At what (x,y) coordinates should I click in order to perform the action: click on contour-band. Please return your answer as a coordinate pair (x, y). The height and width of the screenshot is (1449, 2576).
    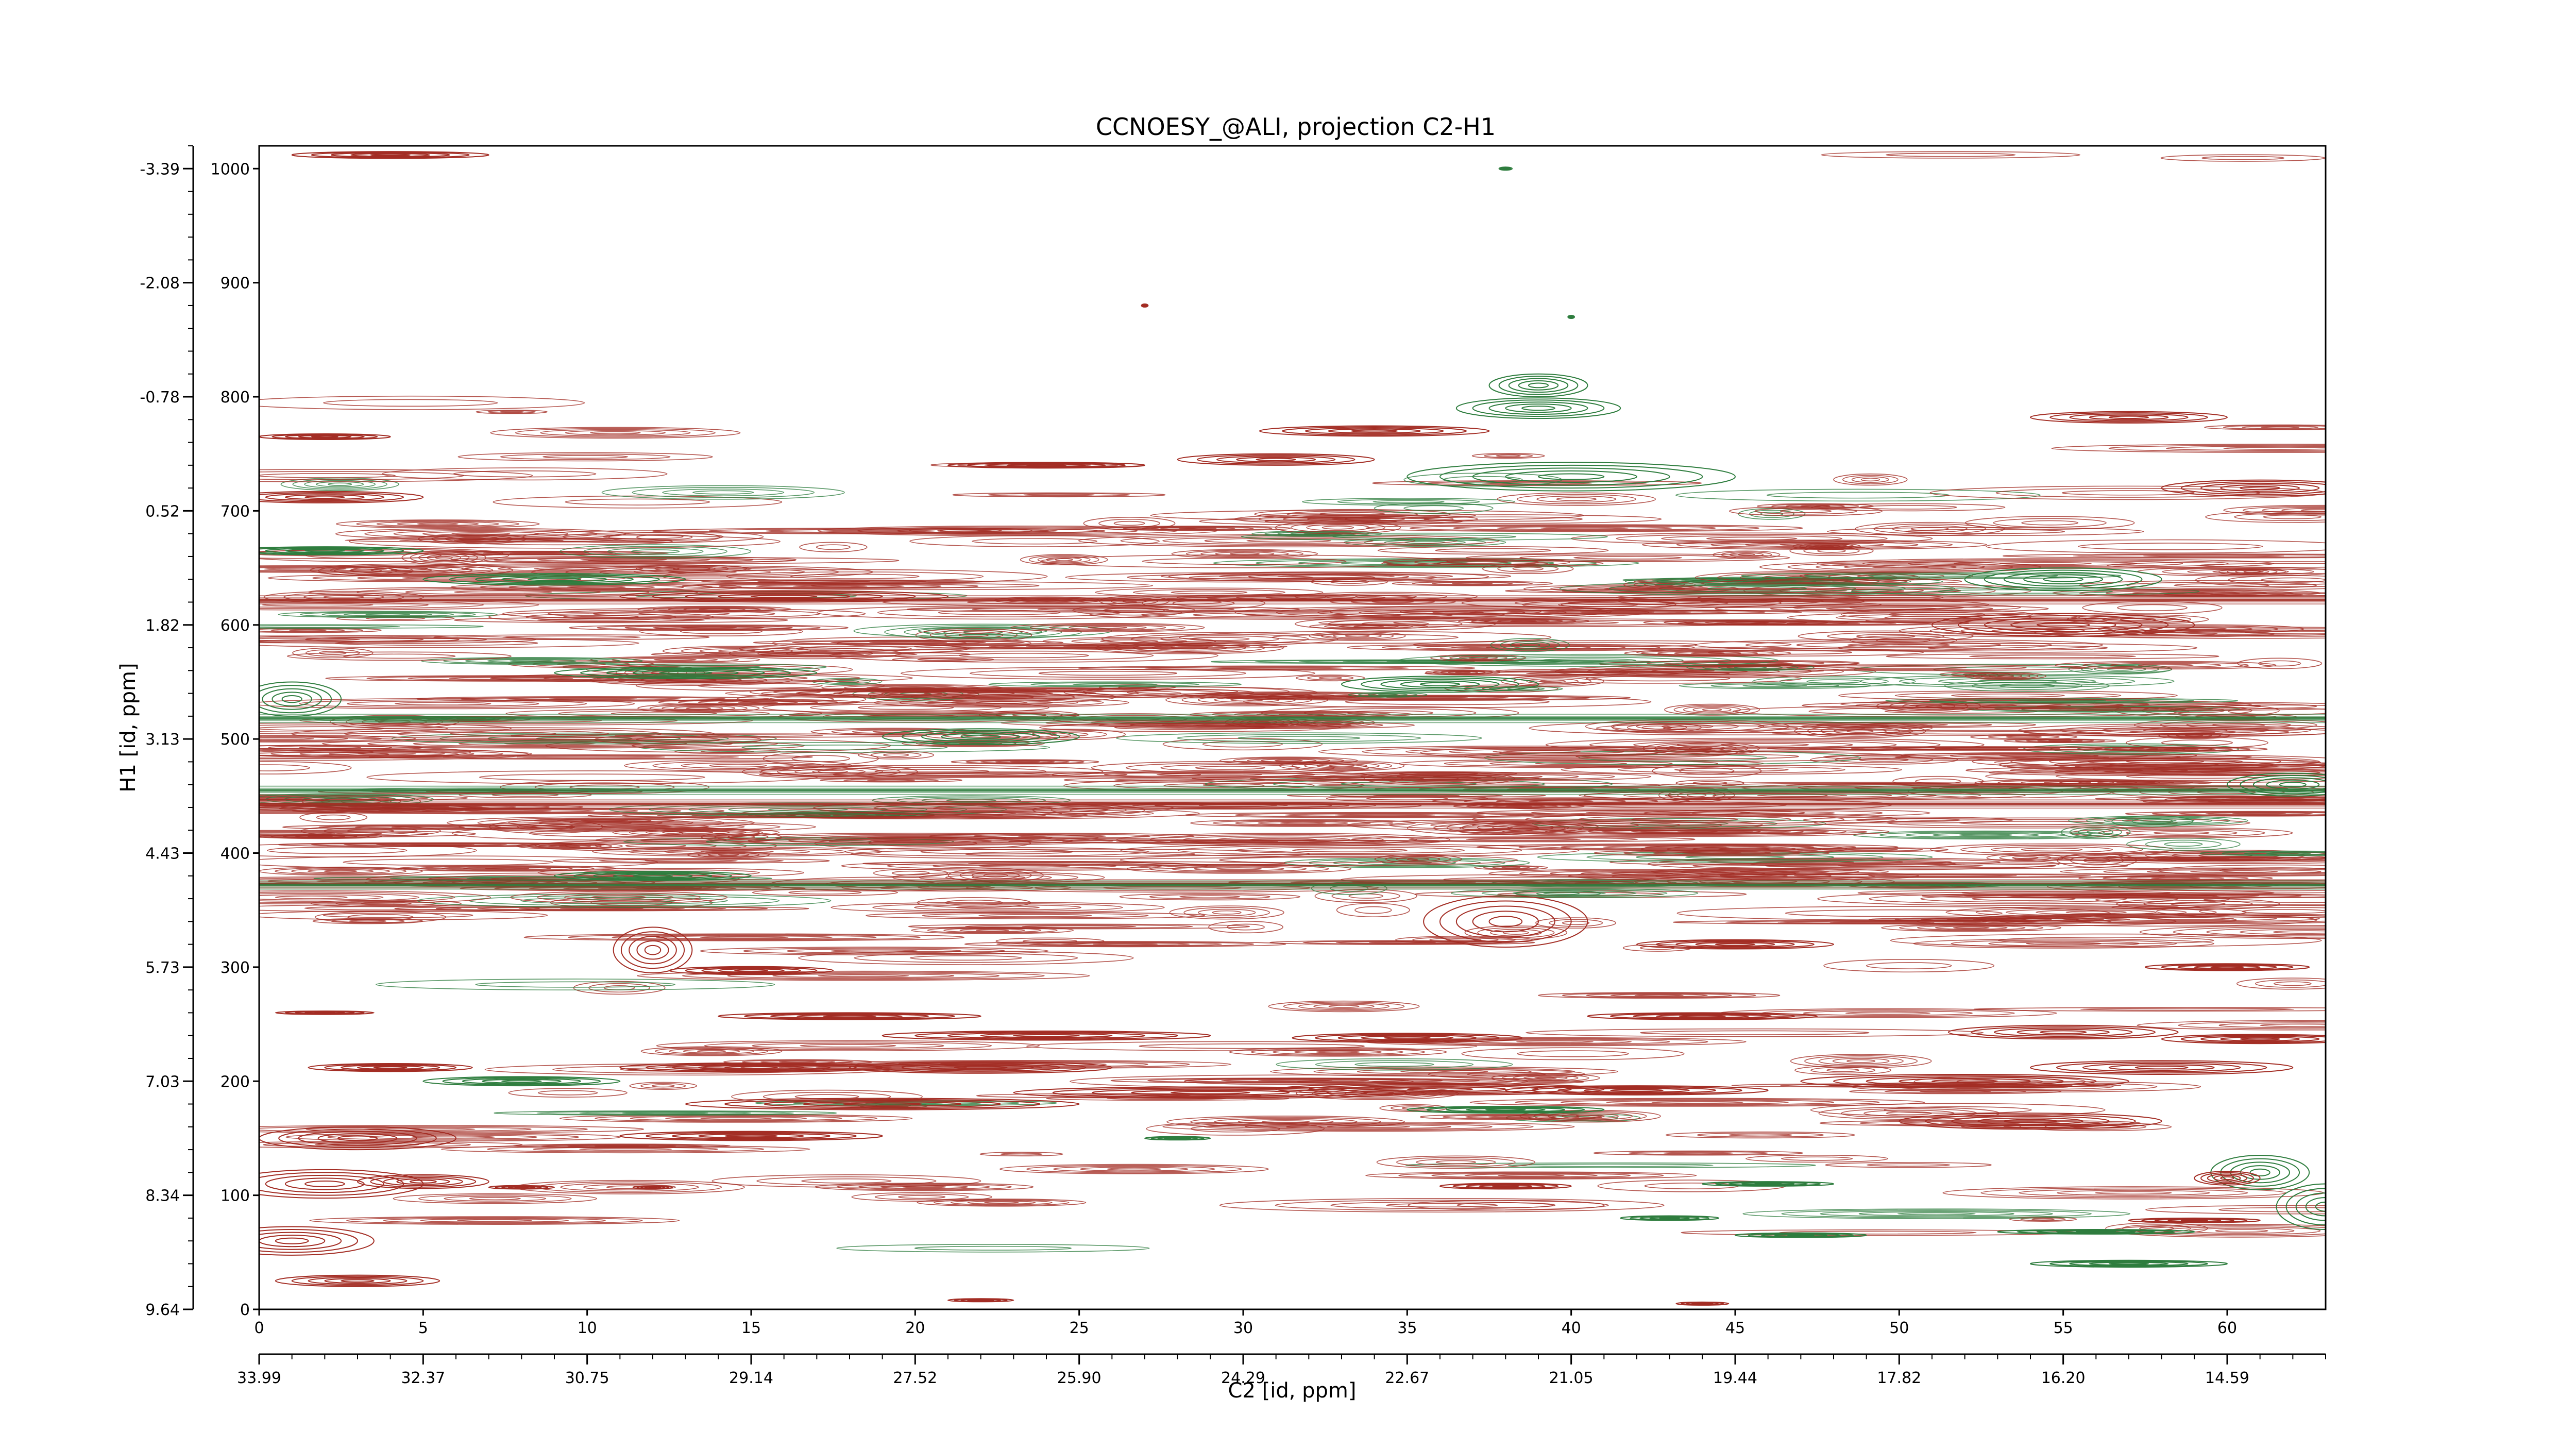
    Looking at the image, I should click on (1292, 885).